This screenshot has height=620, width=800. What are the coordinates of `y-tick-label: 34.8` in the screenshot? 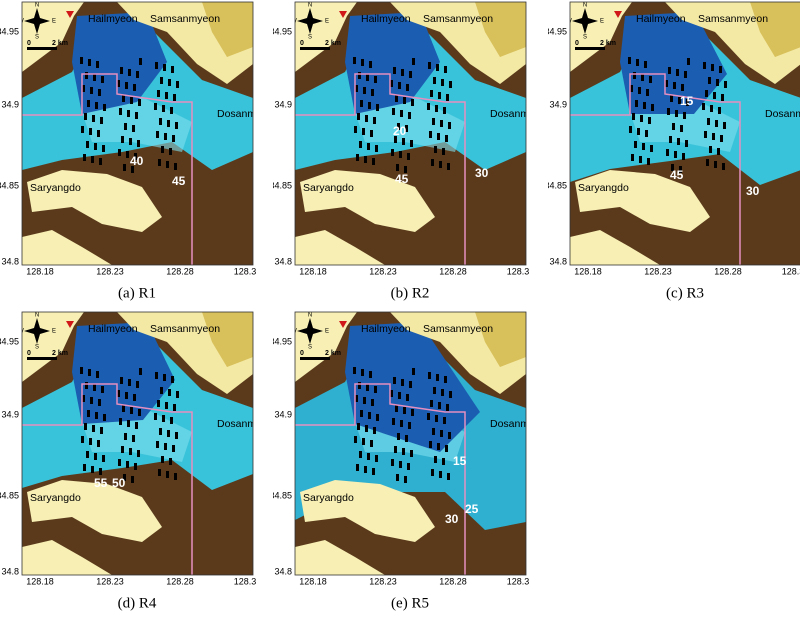 It's located at (283, 571).